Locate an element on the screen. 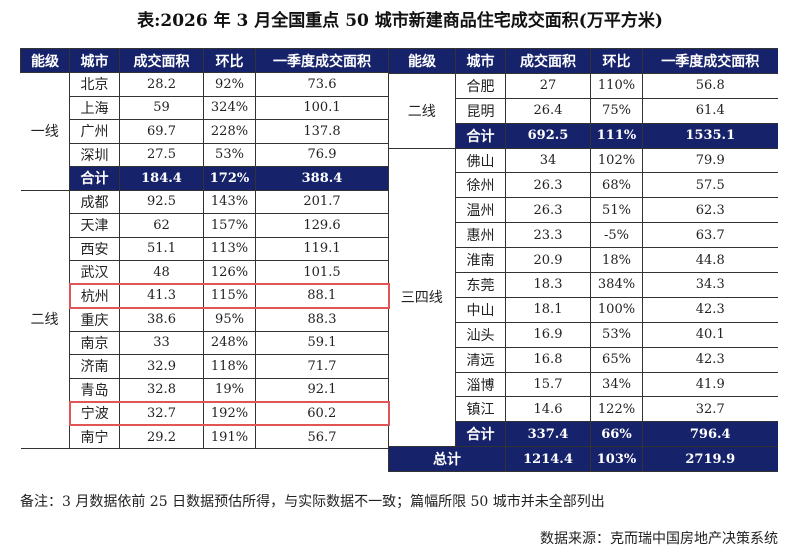 The width and height of the screenshot is (800, 554). q1-cell: 2719.9 is located at coordinates (710, 459).